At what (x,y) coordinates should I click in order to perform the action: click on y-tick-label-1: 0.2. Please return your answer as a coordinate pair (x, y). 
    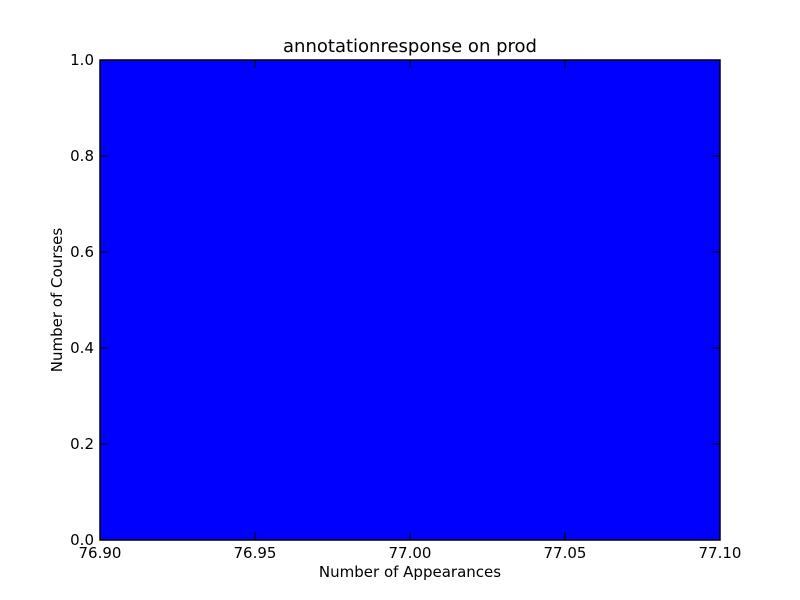
    Looking at the image, I should click on (82, 444).